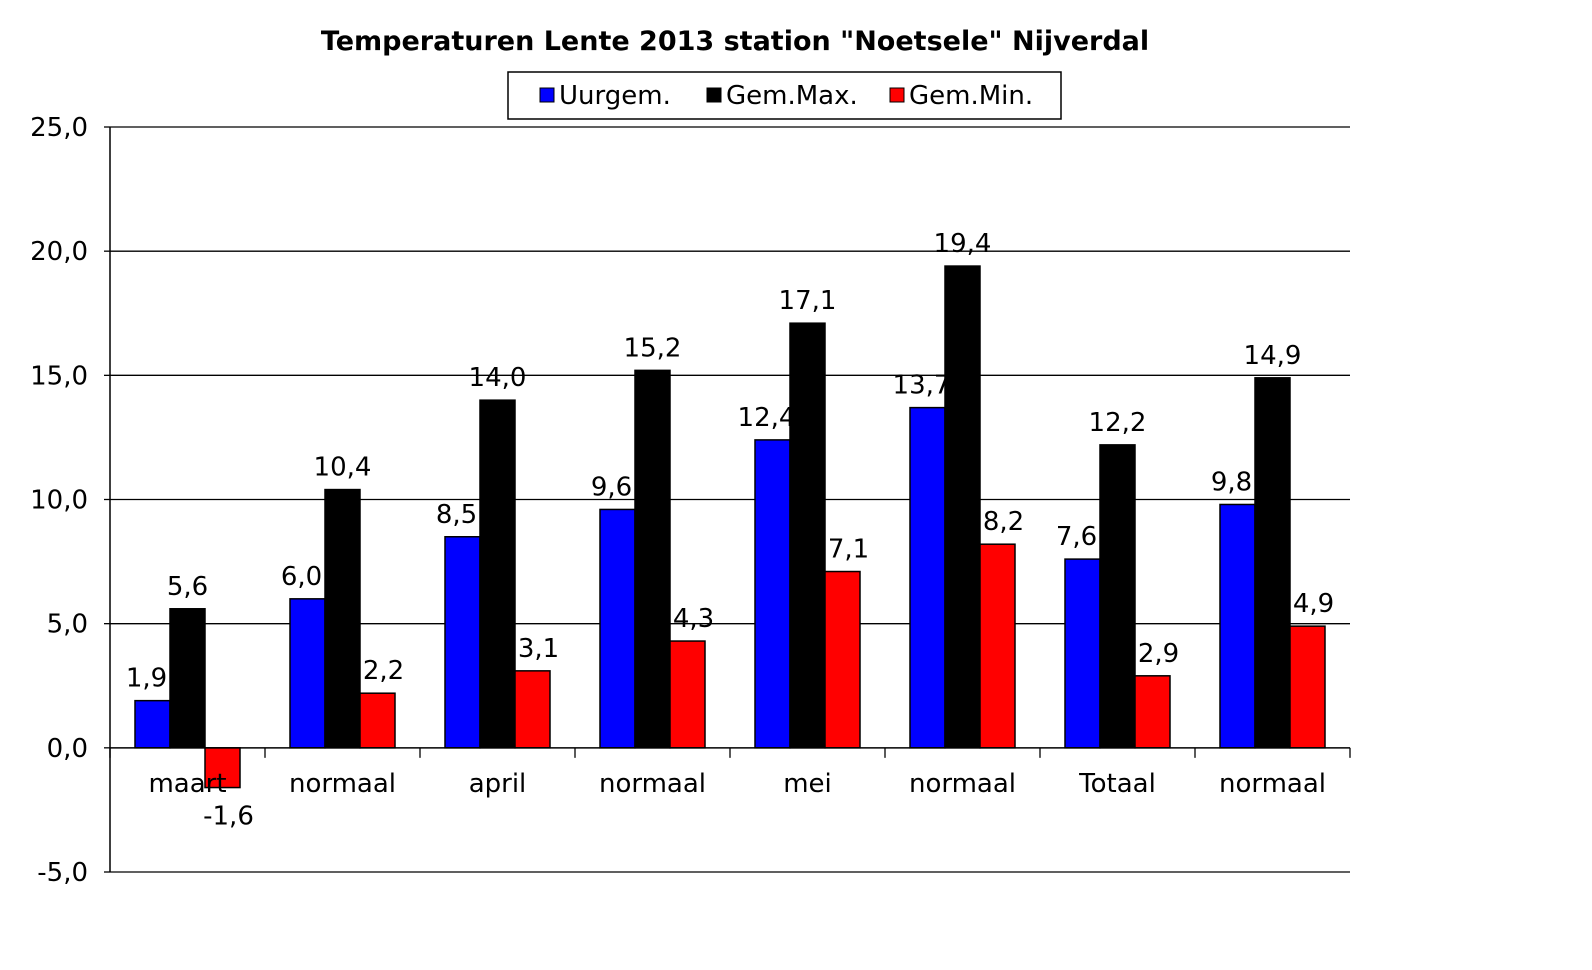 The height and width of the screenshot is (970, 1592). What do you see at coordinates (456, 515) in the screenshot?
I see `data-label: 8,5` at bounding box center [456, 515].